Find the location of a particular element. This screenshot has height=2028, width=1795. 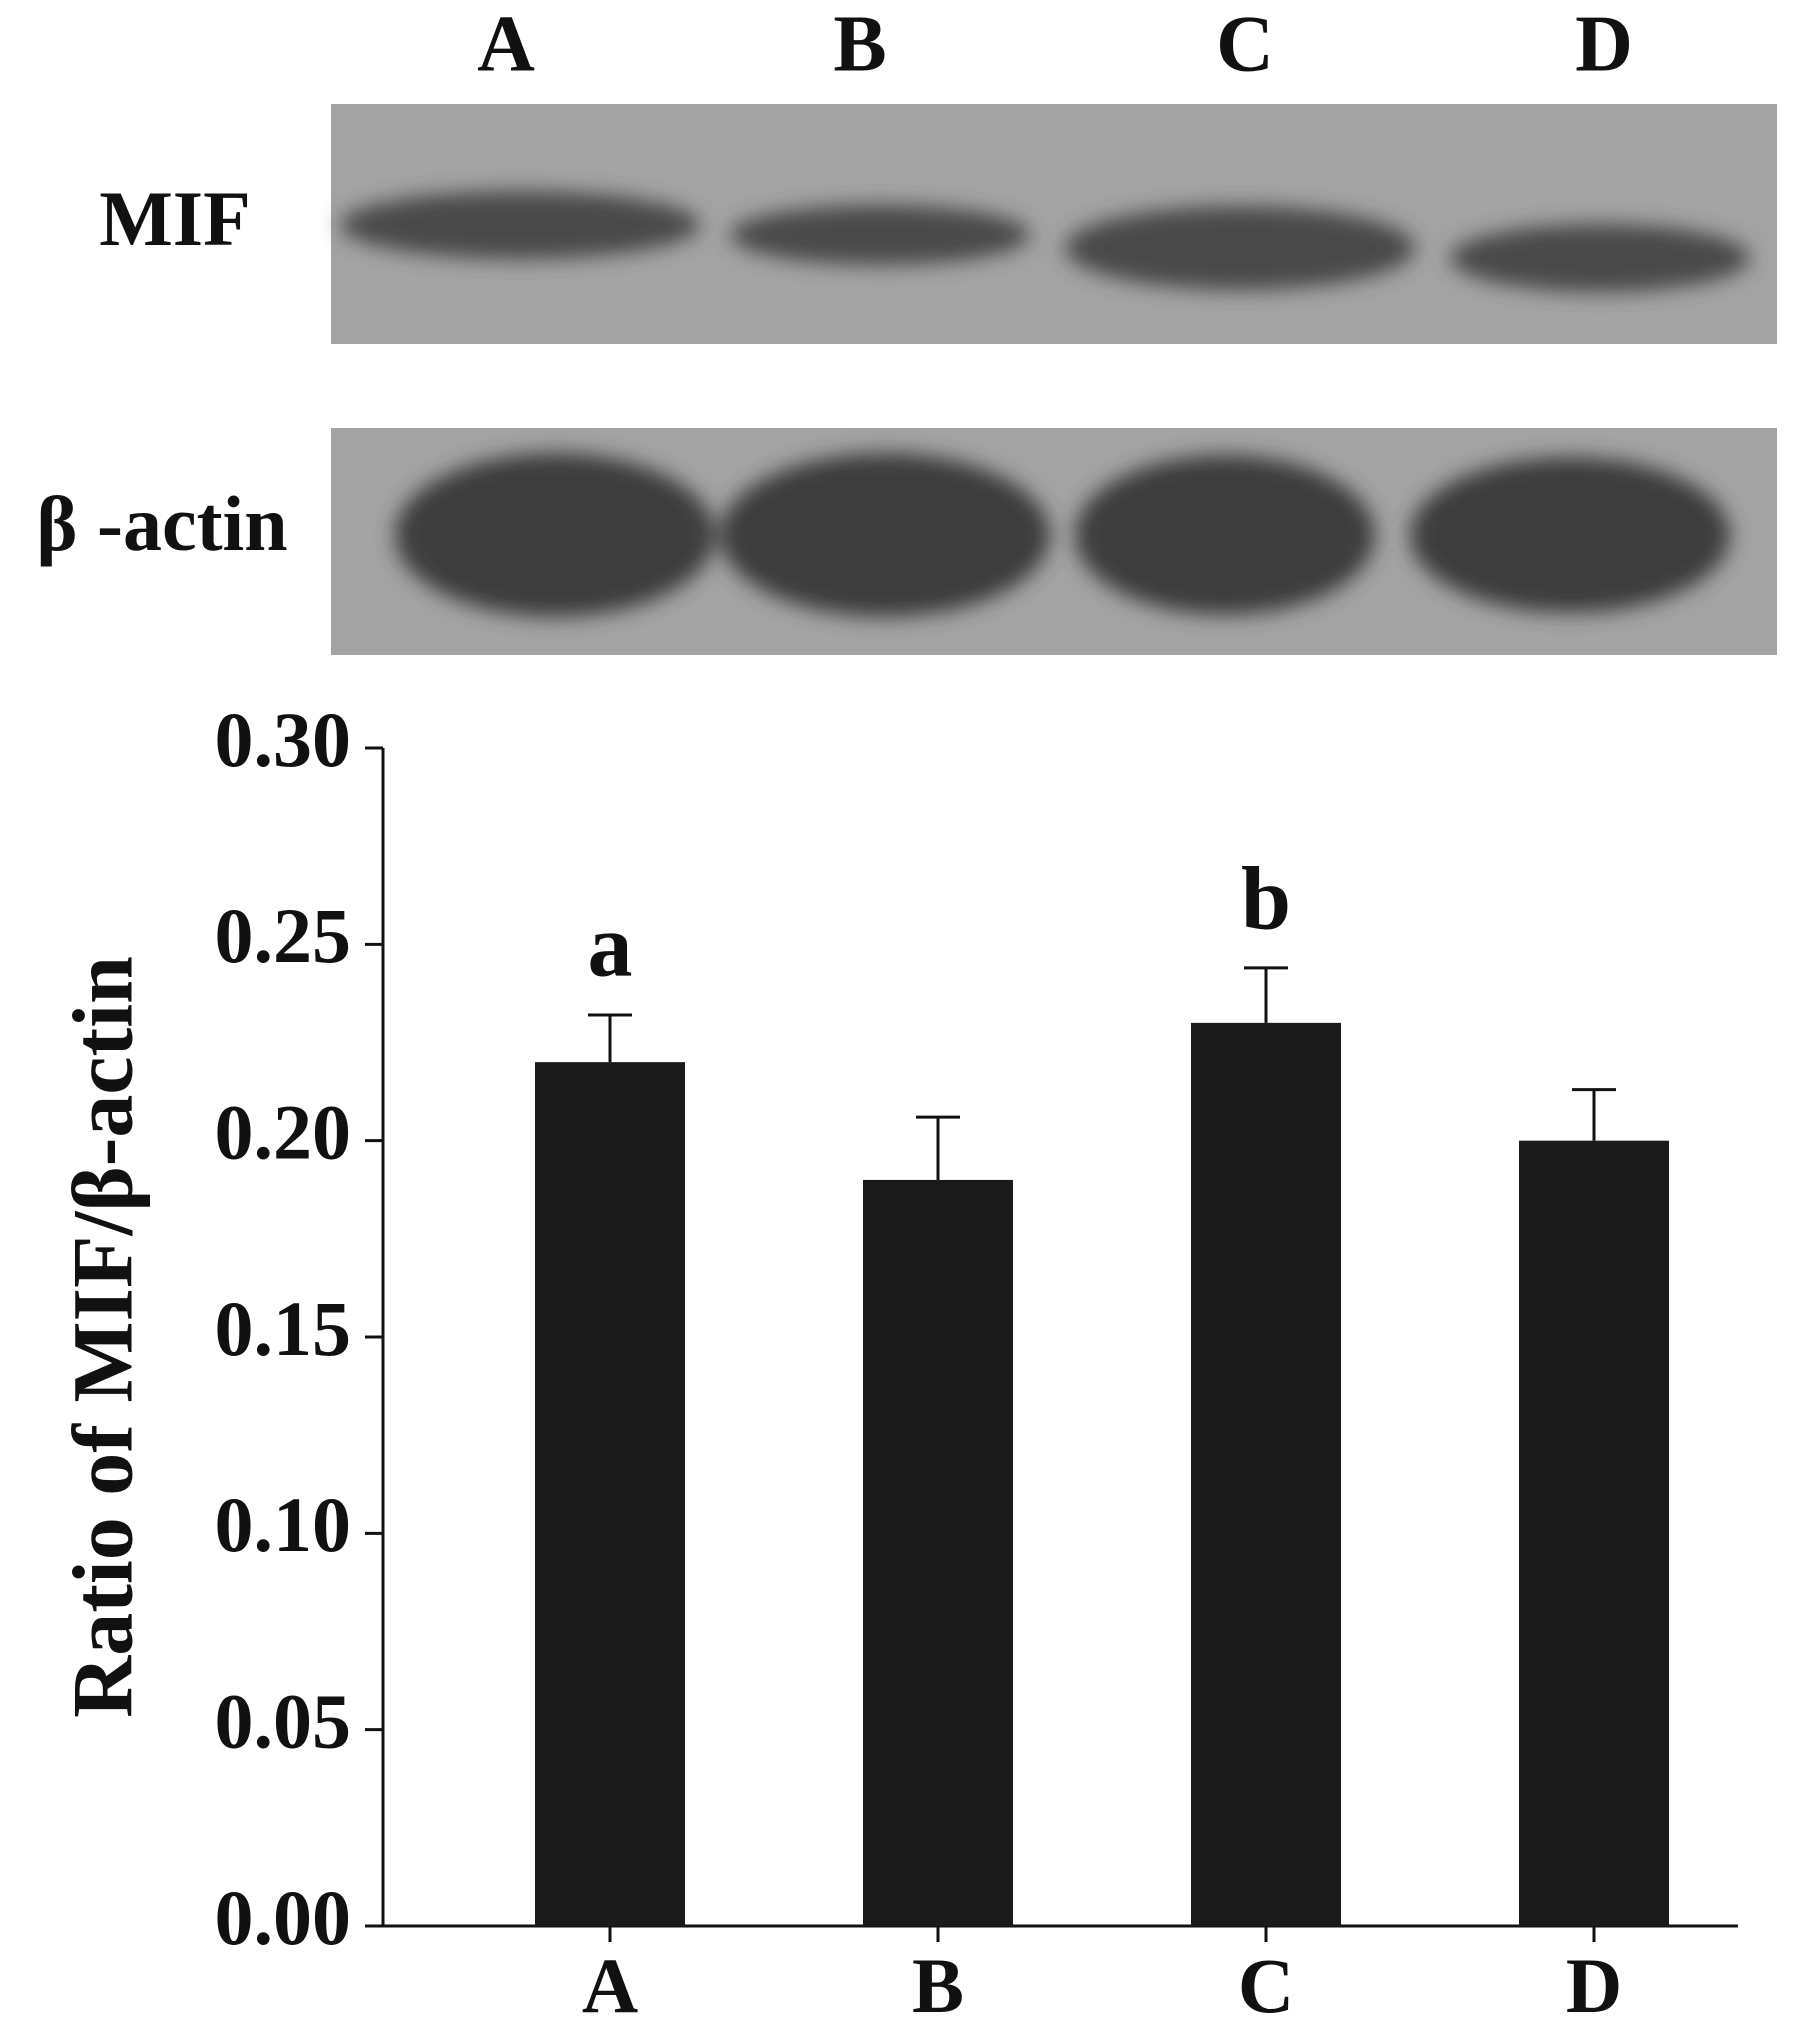

x-tick-label: C is located at coordinates (1266, 1985).